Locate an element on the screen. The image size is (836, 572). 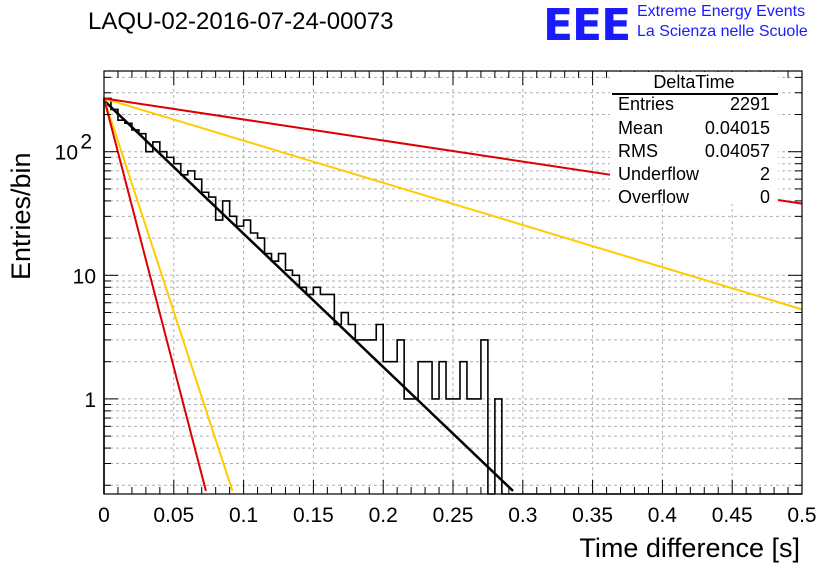
y-axis-label: Entries/bin is located at coordinates (21, 216).